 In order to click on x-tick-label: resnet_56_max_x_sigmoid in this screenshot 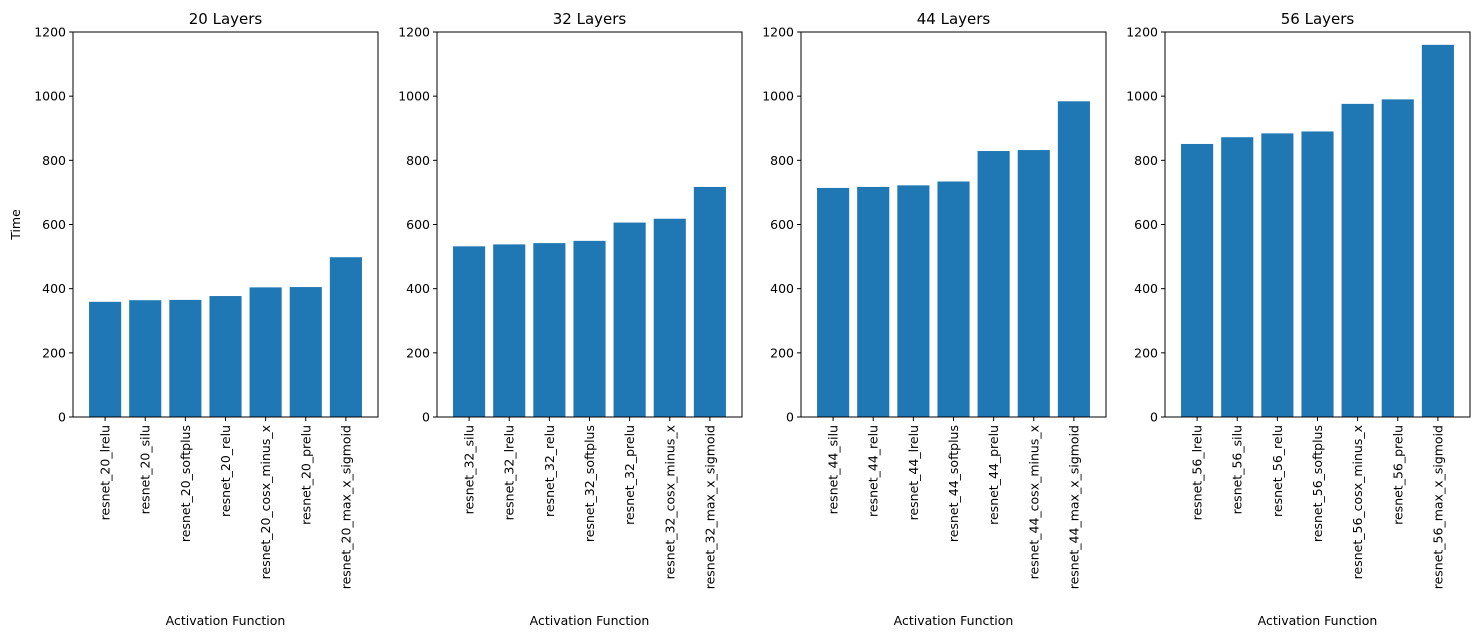, I will do `click(1437, 507)`.